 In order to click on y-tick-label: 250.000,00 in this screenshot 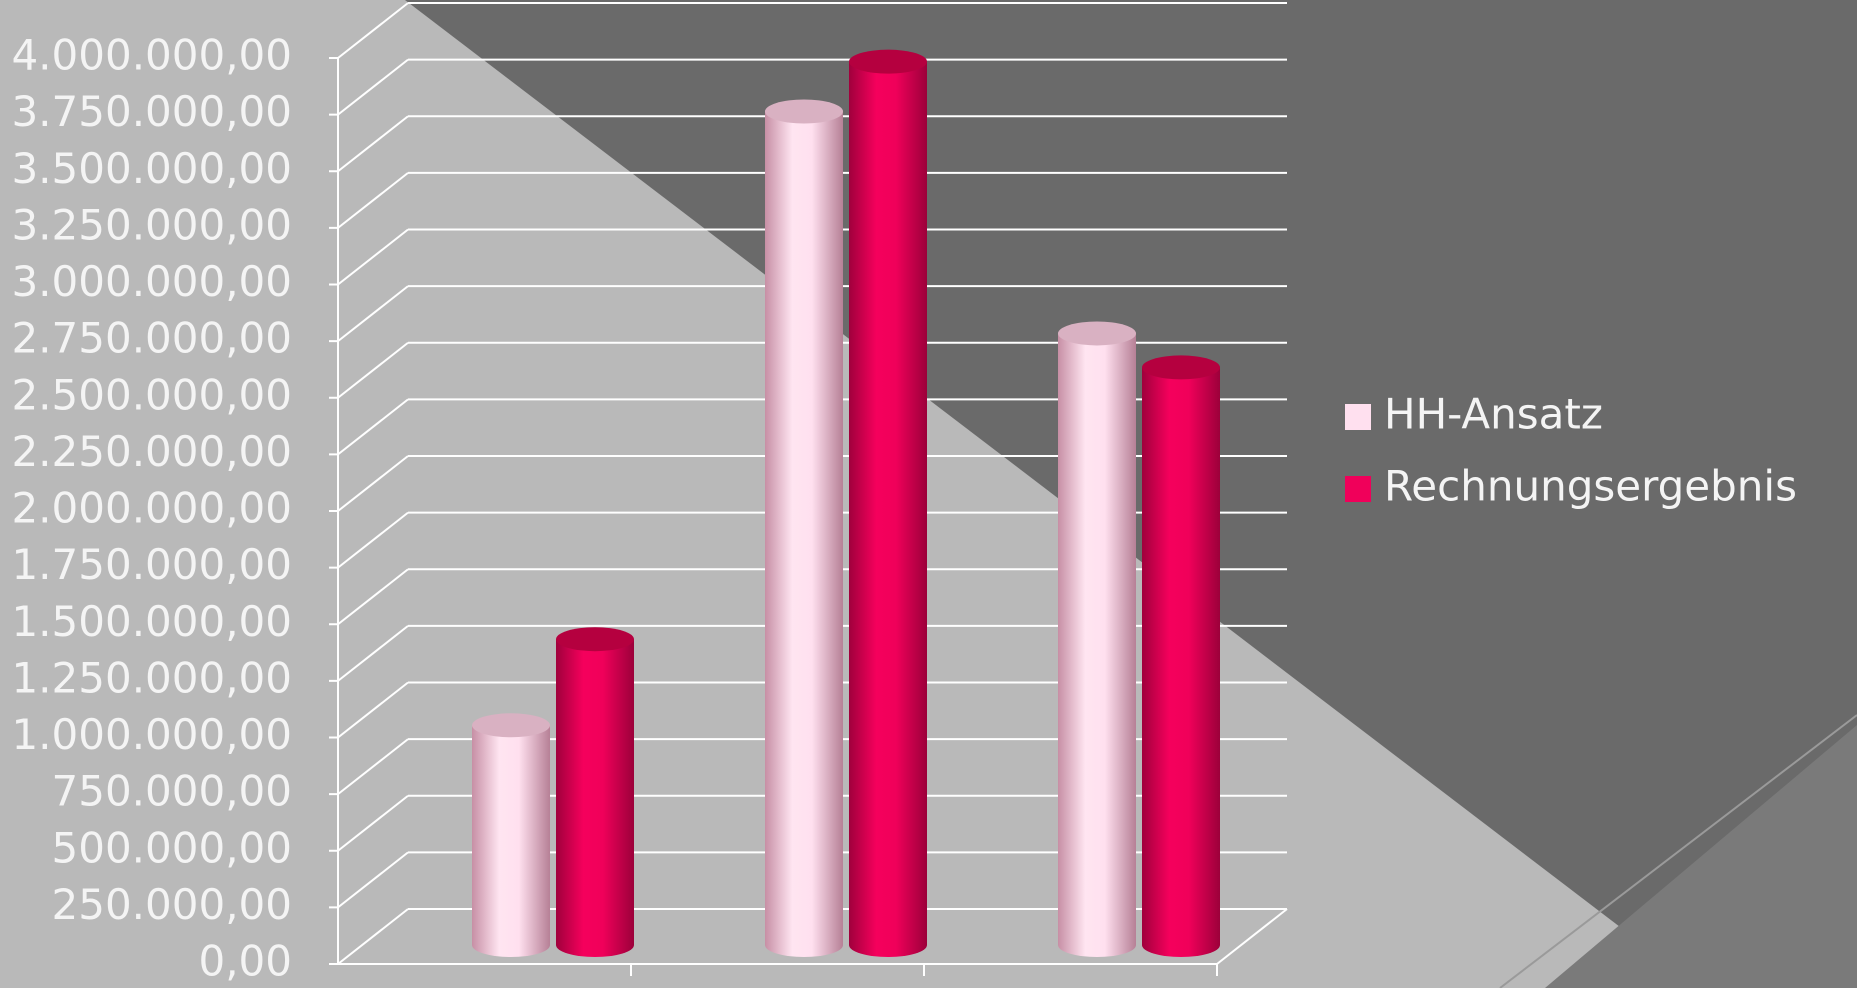, I will do `click(172, 904)`.